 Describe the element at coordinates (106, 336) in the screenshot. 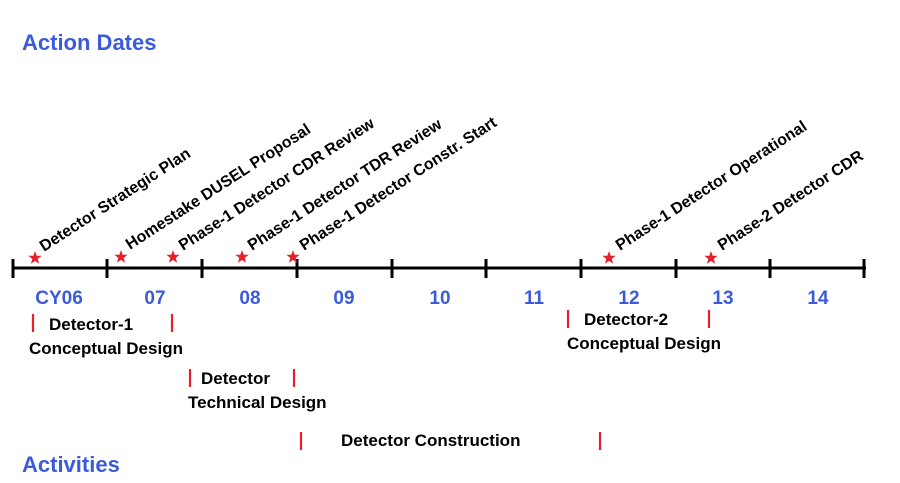

I see `activity-detector-1-conceptual-design: Detector-1 Conceptual Design` at that location.